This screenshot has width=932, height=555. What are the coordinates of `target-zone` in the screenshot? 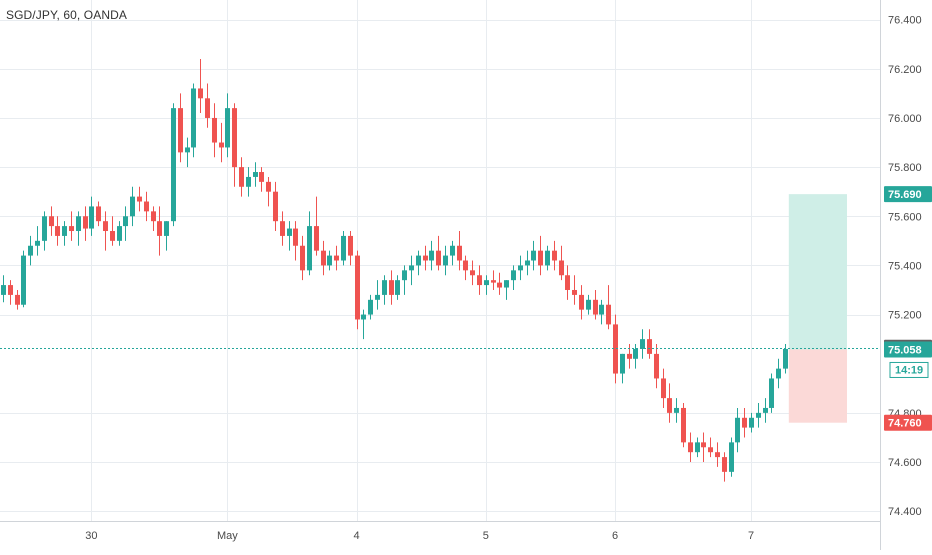 It's located at (817, 272).